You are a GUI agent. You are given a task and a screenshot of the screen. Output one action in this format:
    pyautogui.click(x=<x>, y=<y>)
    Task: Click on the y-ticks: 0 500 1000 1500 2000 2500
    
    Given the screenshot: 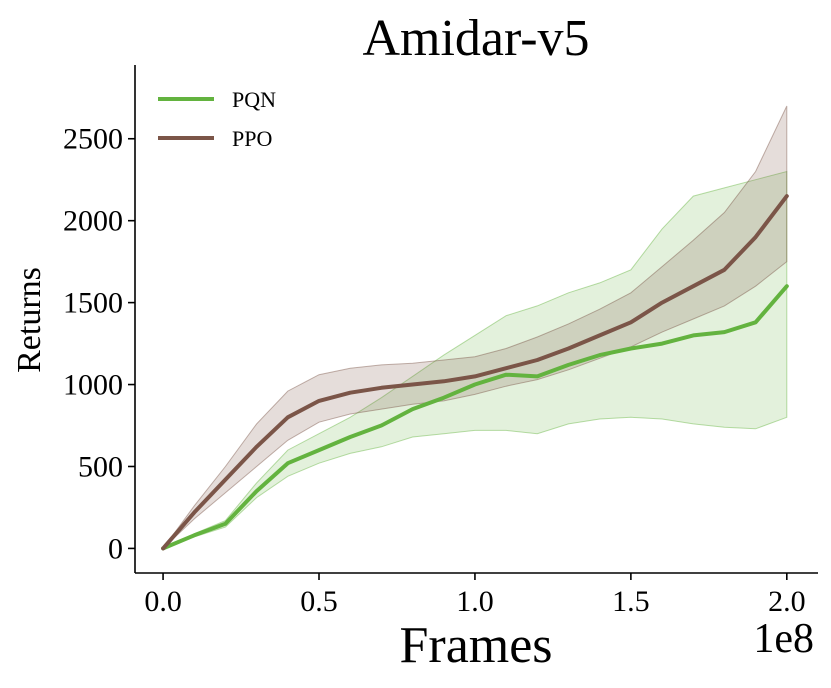 What is the action you would take?
    pyautogui.click(x=99, y=344)
    